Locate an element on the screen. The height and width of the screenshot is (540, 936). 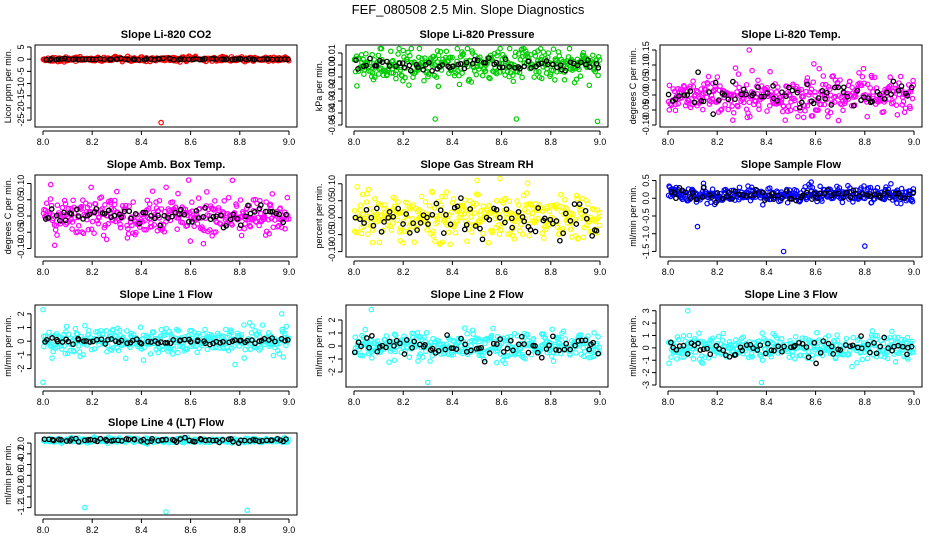
y-tick-label: -25 is located at coordinates (21, 120).